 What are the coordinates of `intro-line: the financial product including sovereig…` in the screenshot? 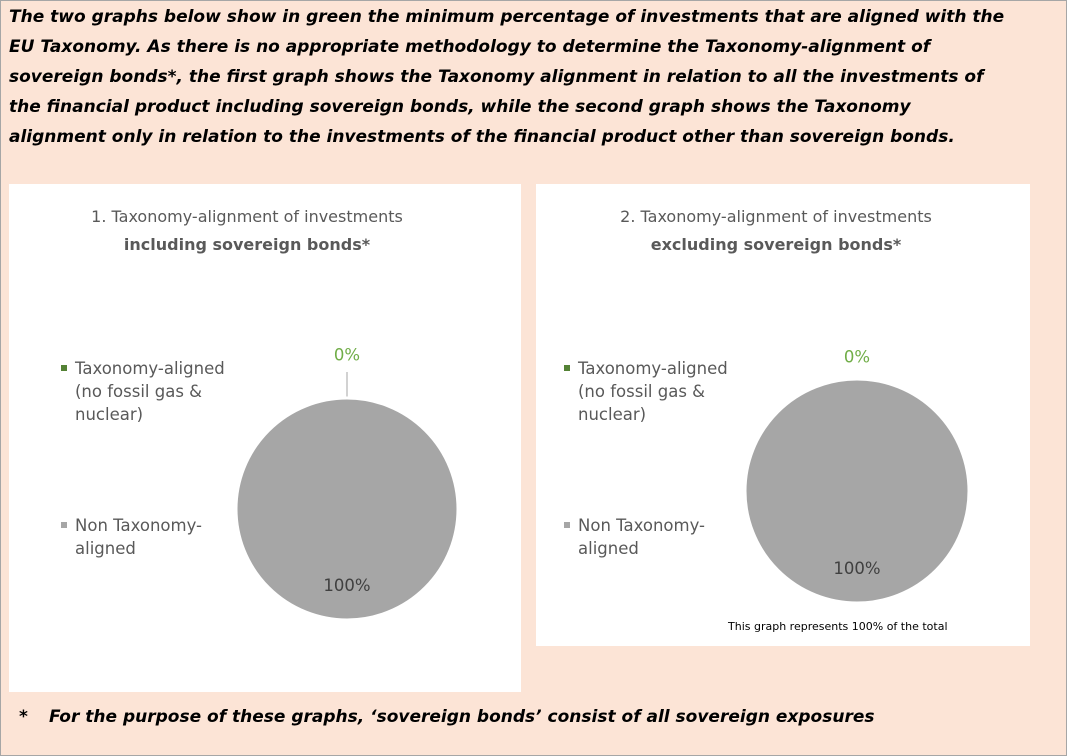 It's located at (460, 107).